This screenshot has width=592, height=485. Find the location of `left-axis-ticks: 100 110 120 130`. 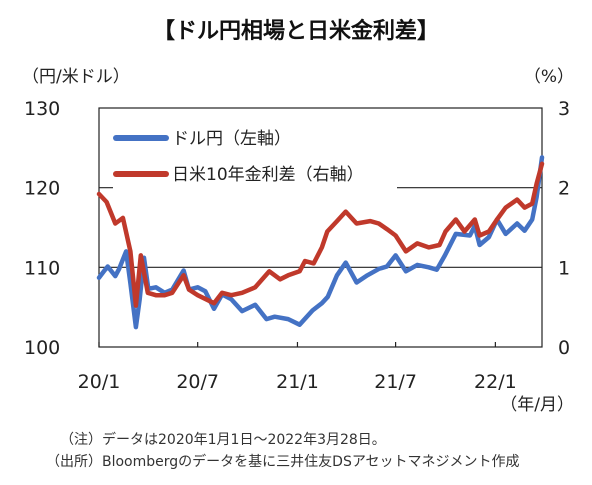

left-axis-ticks: 100 110 120 130 is located at coordinates (42, 228).